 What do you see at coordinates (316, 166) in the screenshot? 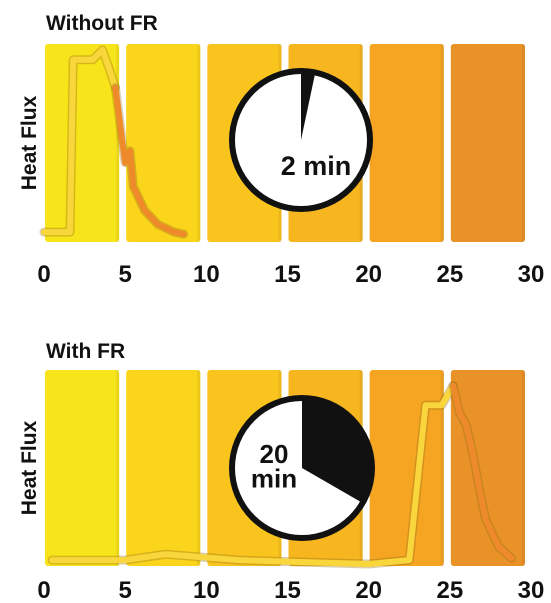
I see `timer-label: 2 min` at bounding box center [316, 166].